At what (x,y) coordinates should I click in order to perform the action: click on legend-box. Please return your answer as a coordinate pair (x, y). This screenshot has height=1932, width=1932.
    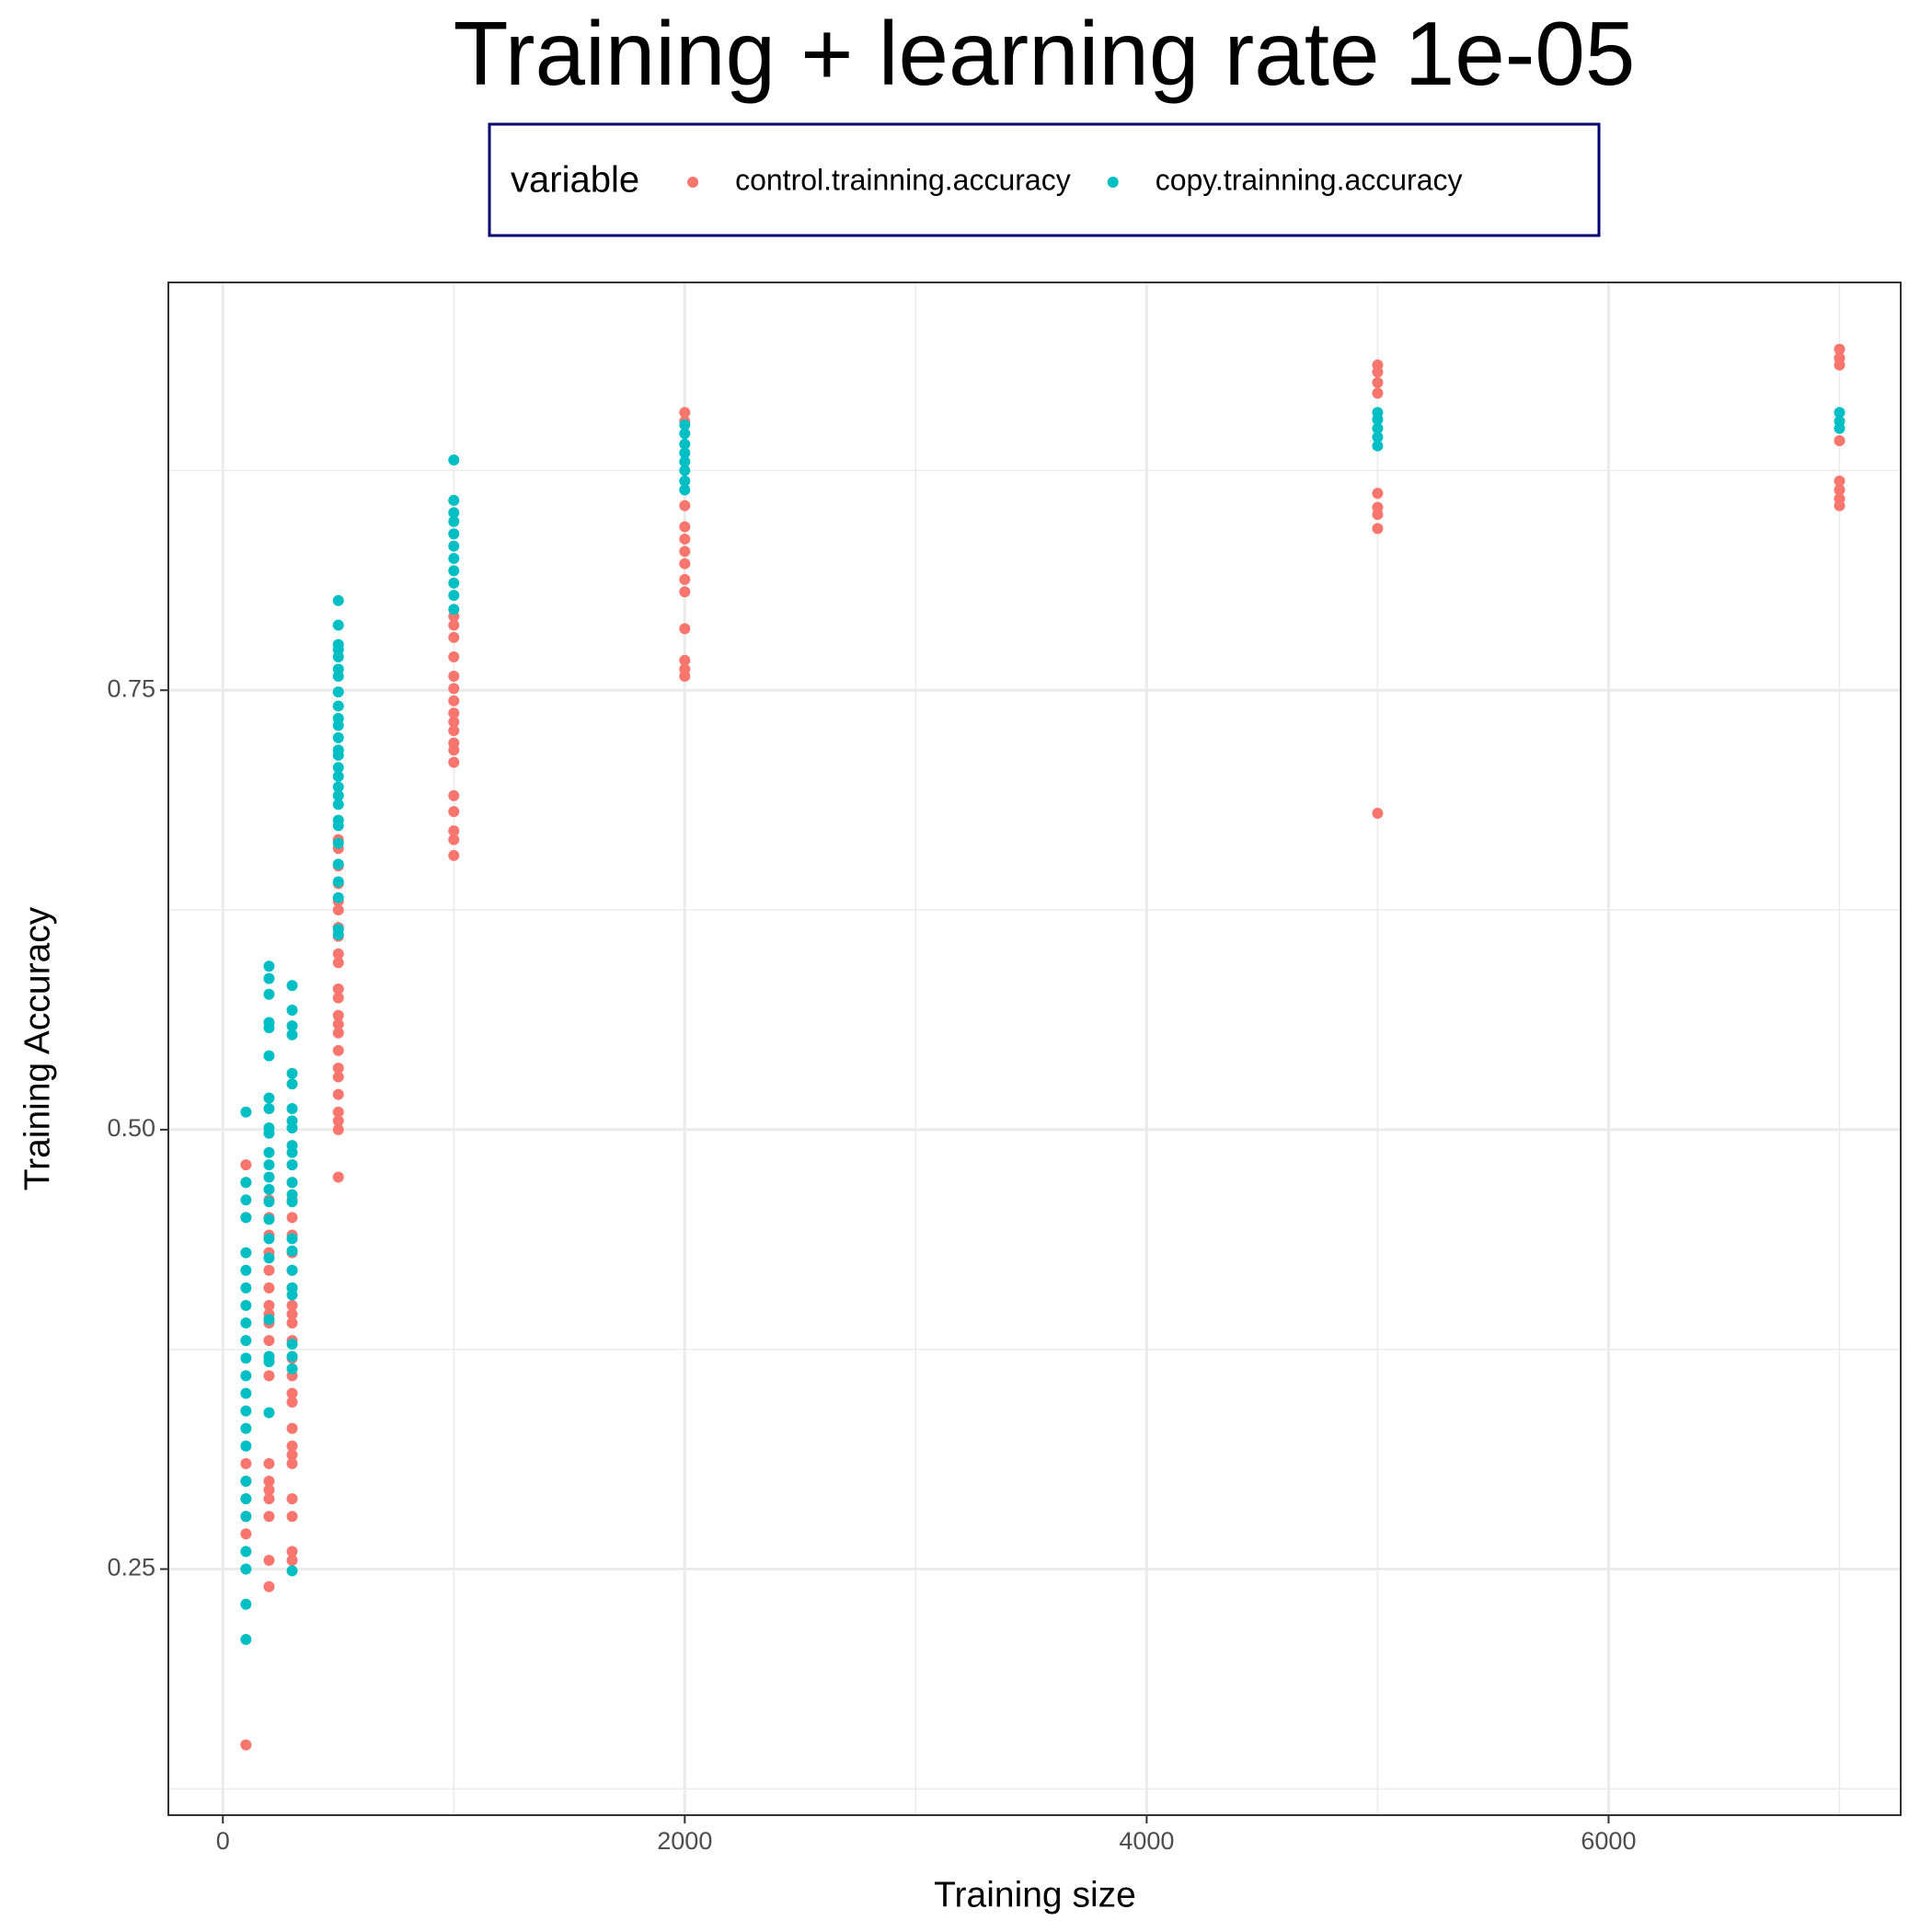
    Looking at the image, I should click on (1044, 179).